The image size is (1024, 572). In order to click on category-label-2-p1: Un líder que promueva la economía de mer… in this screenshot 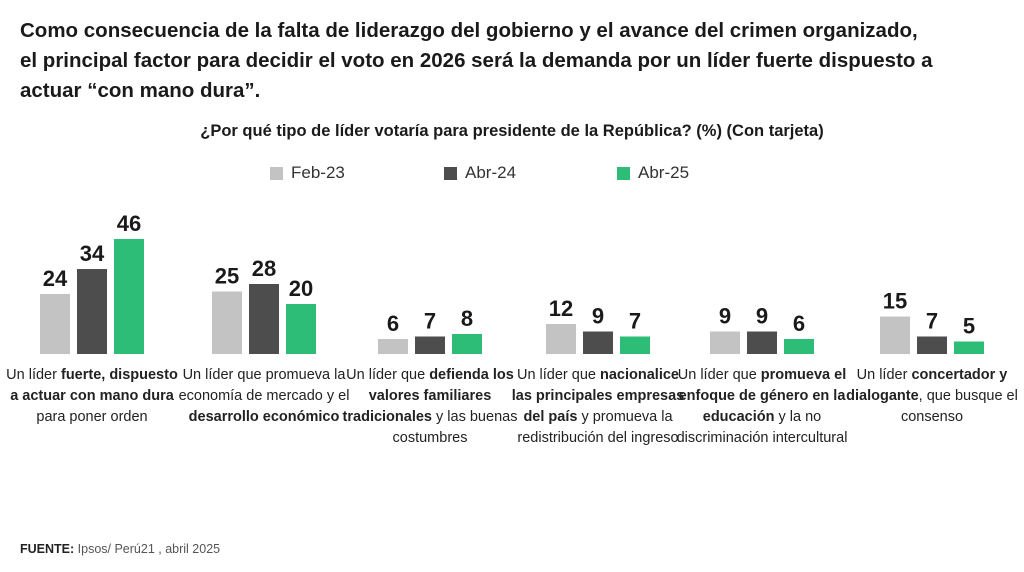, I will do `click(264, 385)`.